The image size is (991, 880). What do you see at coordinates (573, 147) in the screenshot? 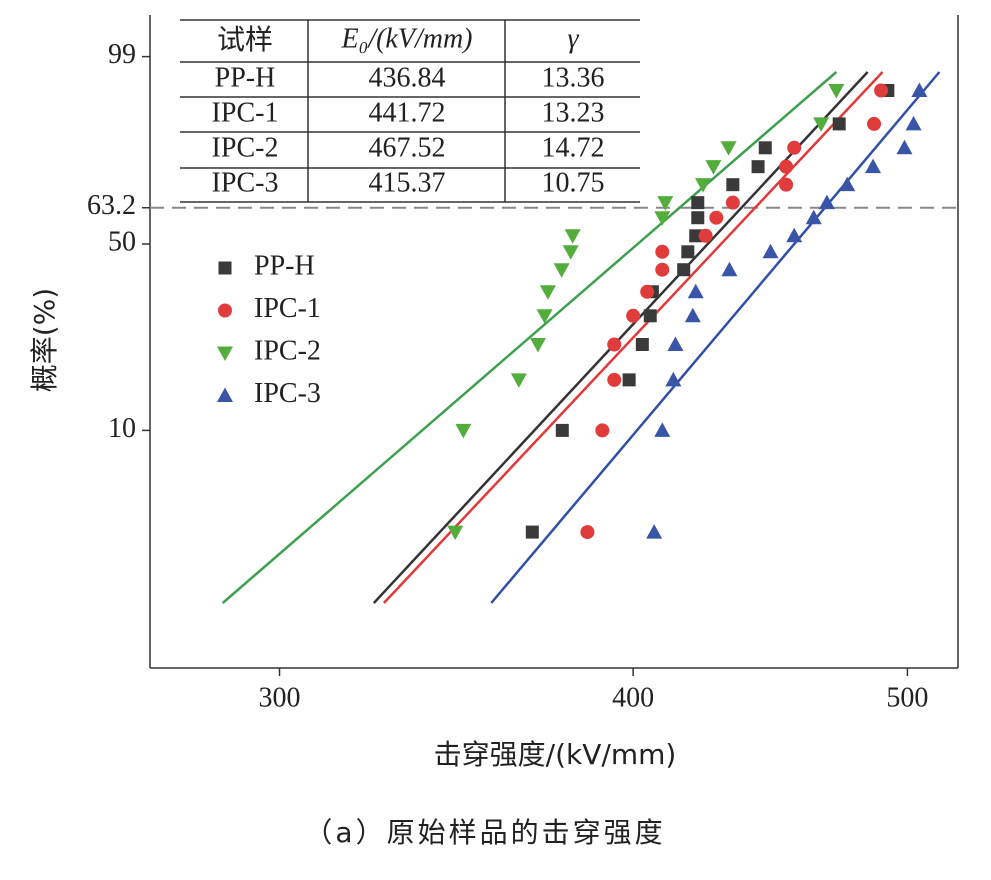
I see `table-cell: 14.72` at bounding box center [573, 147].